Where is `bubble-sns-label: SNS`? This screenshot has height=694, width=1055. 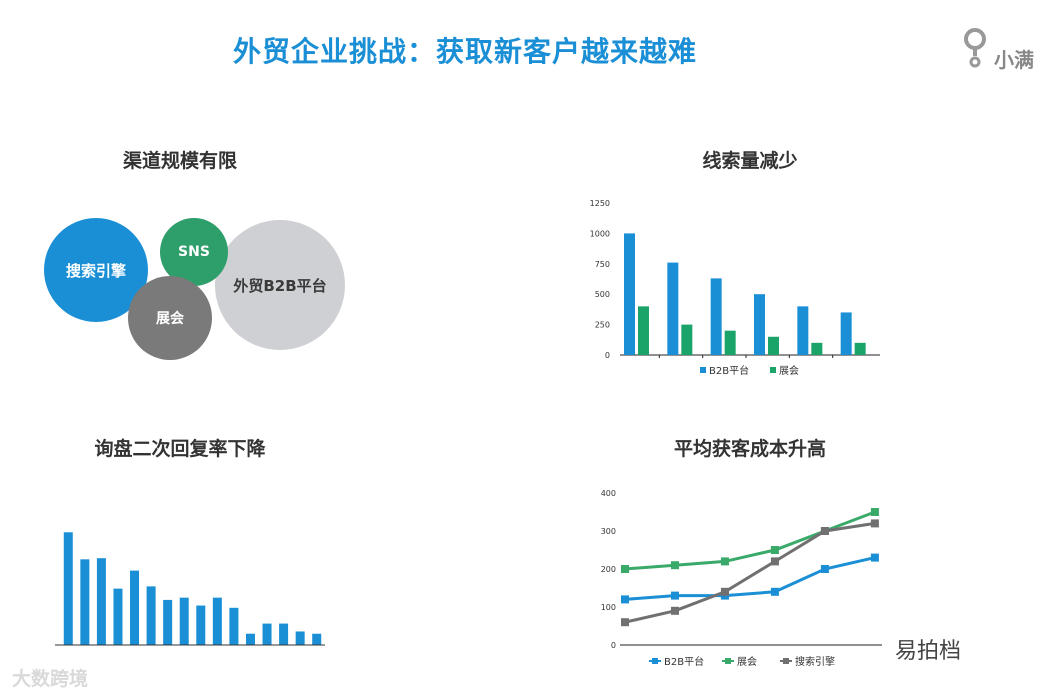 bubble-sns-label: SNS is located at coordinates (194, 252).